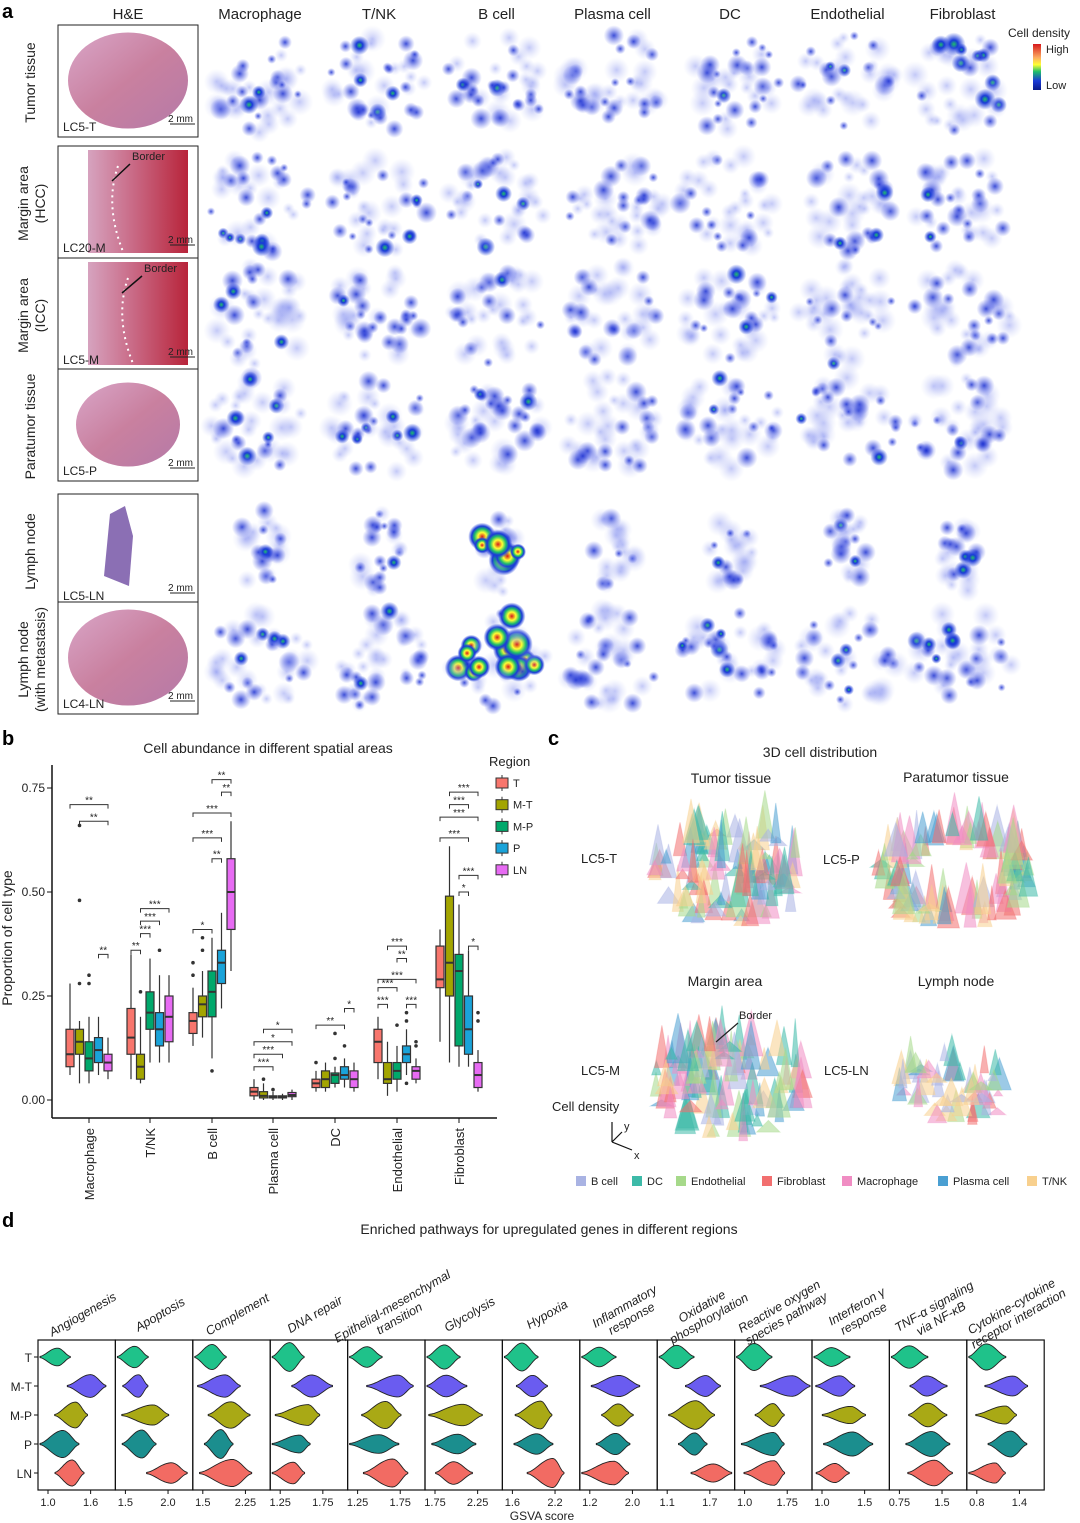 This screenshot has width=1080, height=1523. I want to click on he-tissue, so click(118, 546).